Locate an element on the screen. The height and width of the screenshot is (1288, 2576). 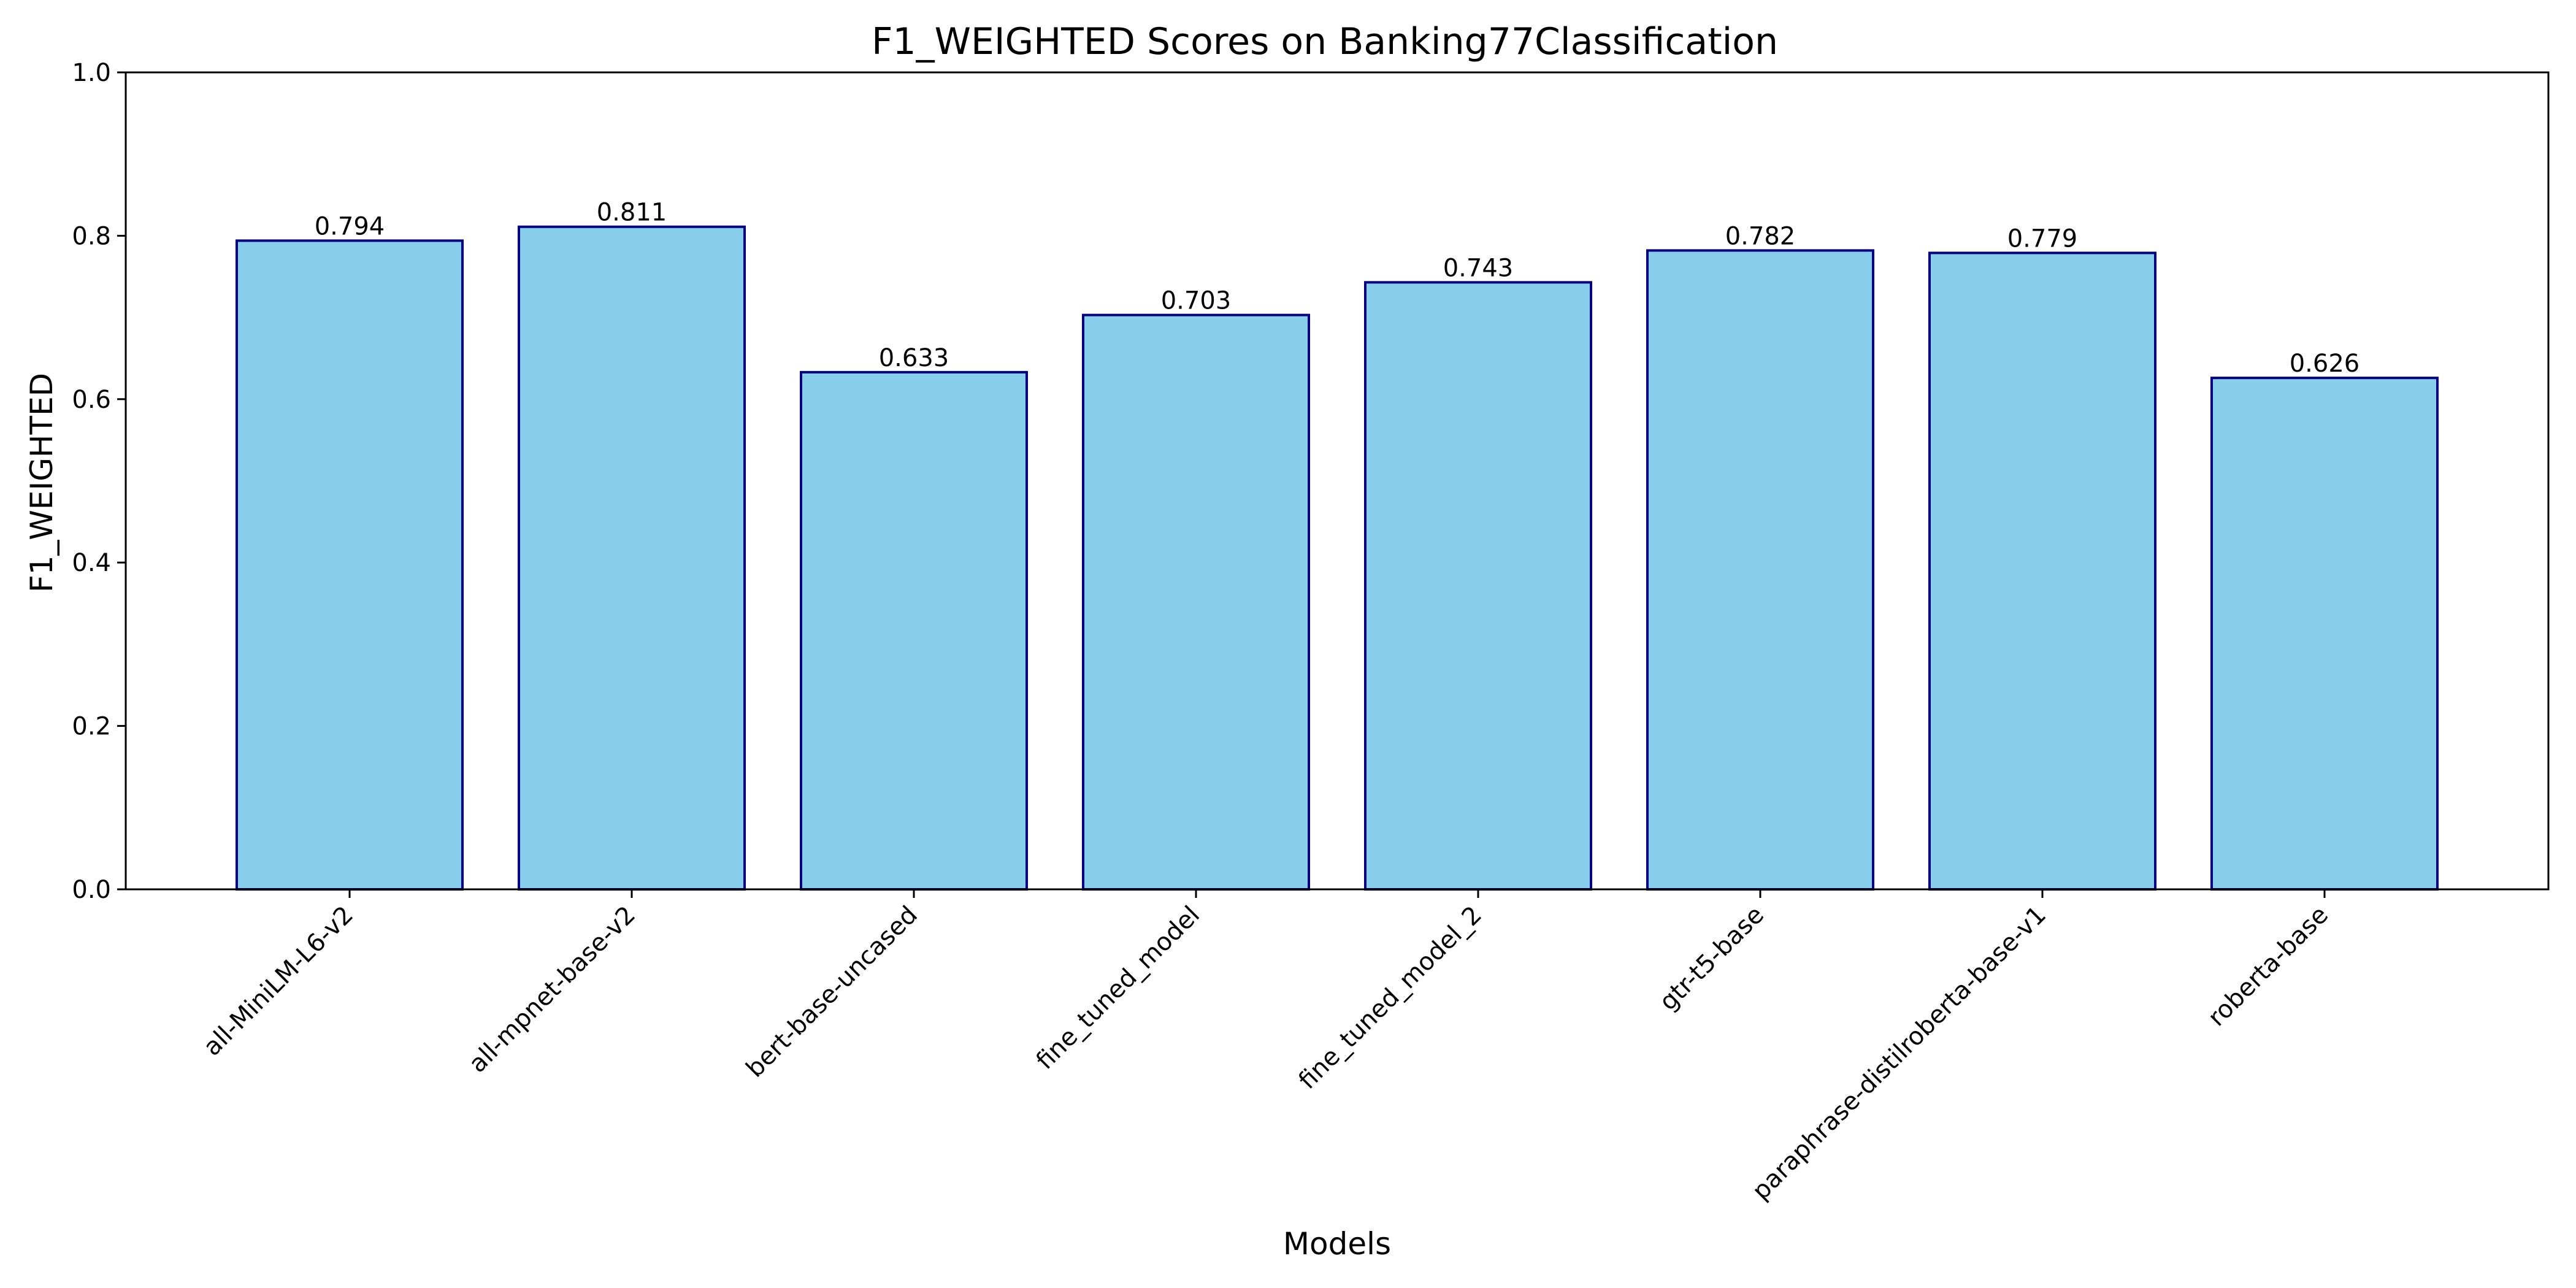
y-axis-label: F1_WEIGHTED is located at coordinates (41, 482).